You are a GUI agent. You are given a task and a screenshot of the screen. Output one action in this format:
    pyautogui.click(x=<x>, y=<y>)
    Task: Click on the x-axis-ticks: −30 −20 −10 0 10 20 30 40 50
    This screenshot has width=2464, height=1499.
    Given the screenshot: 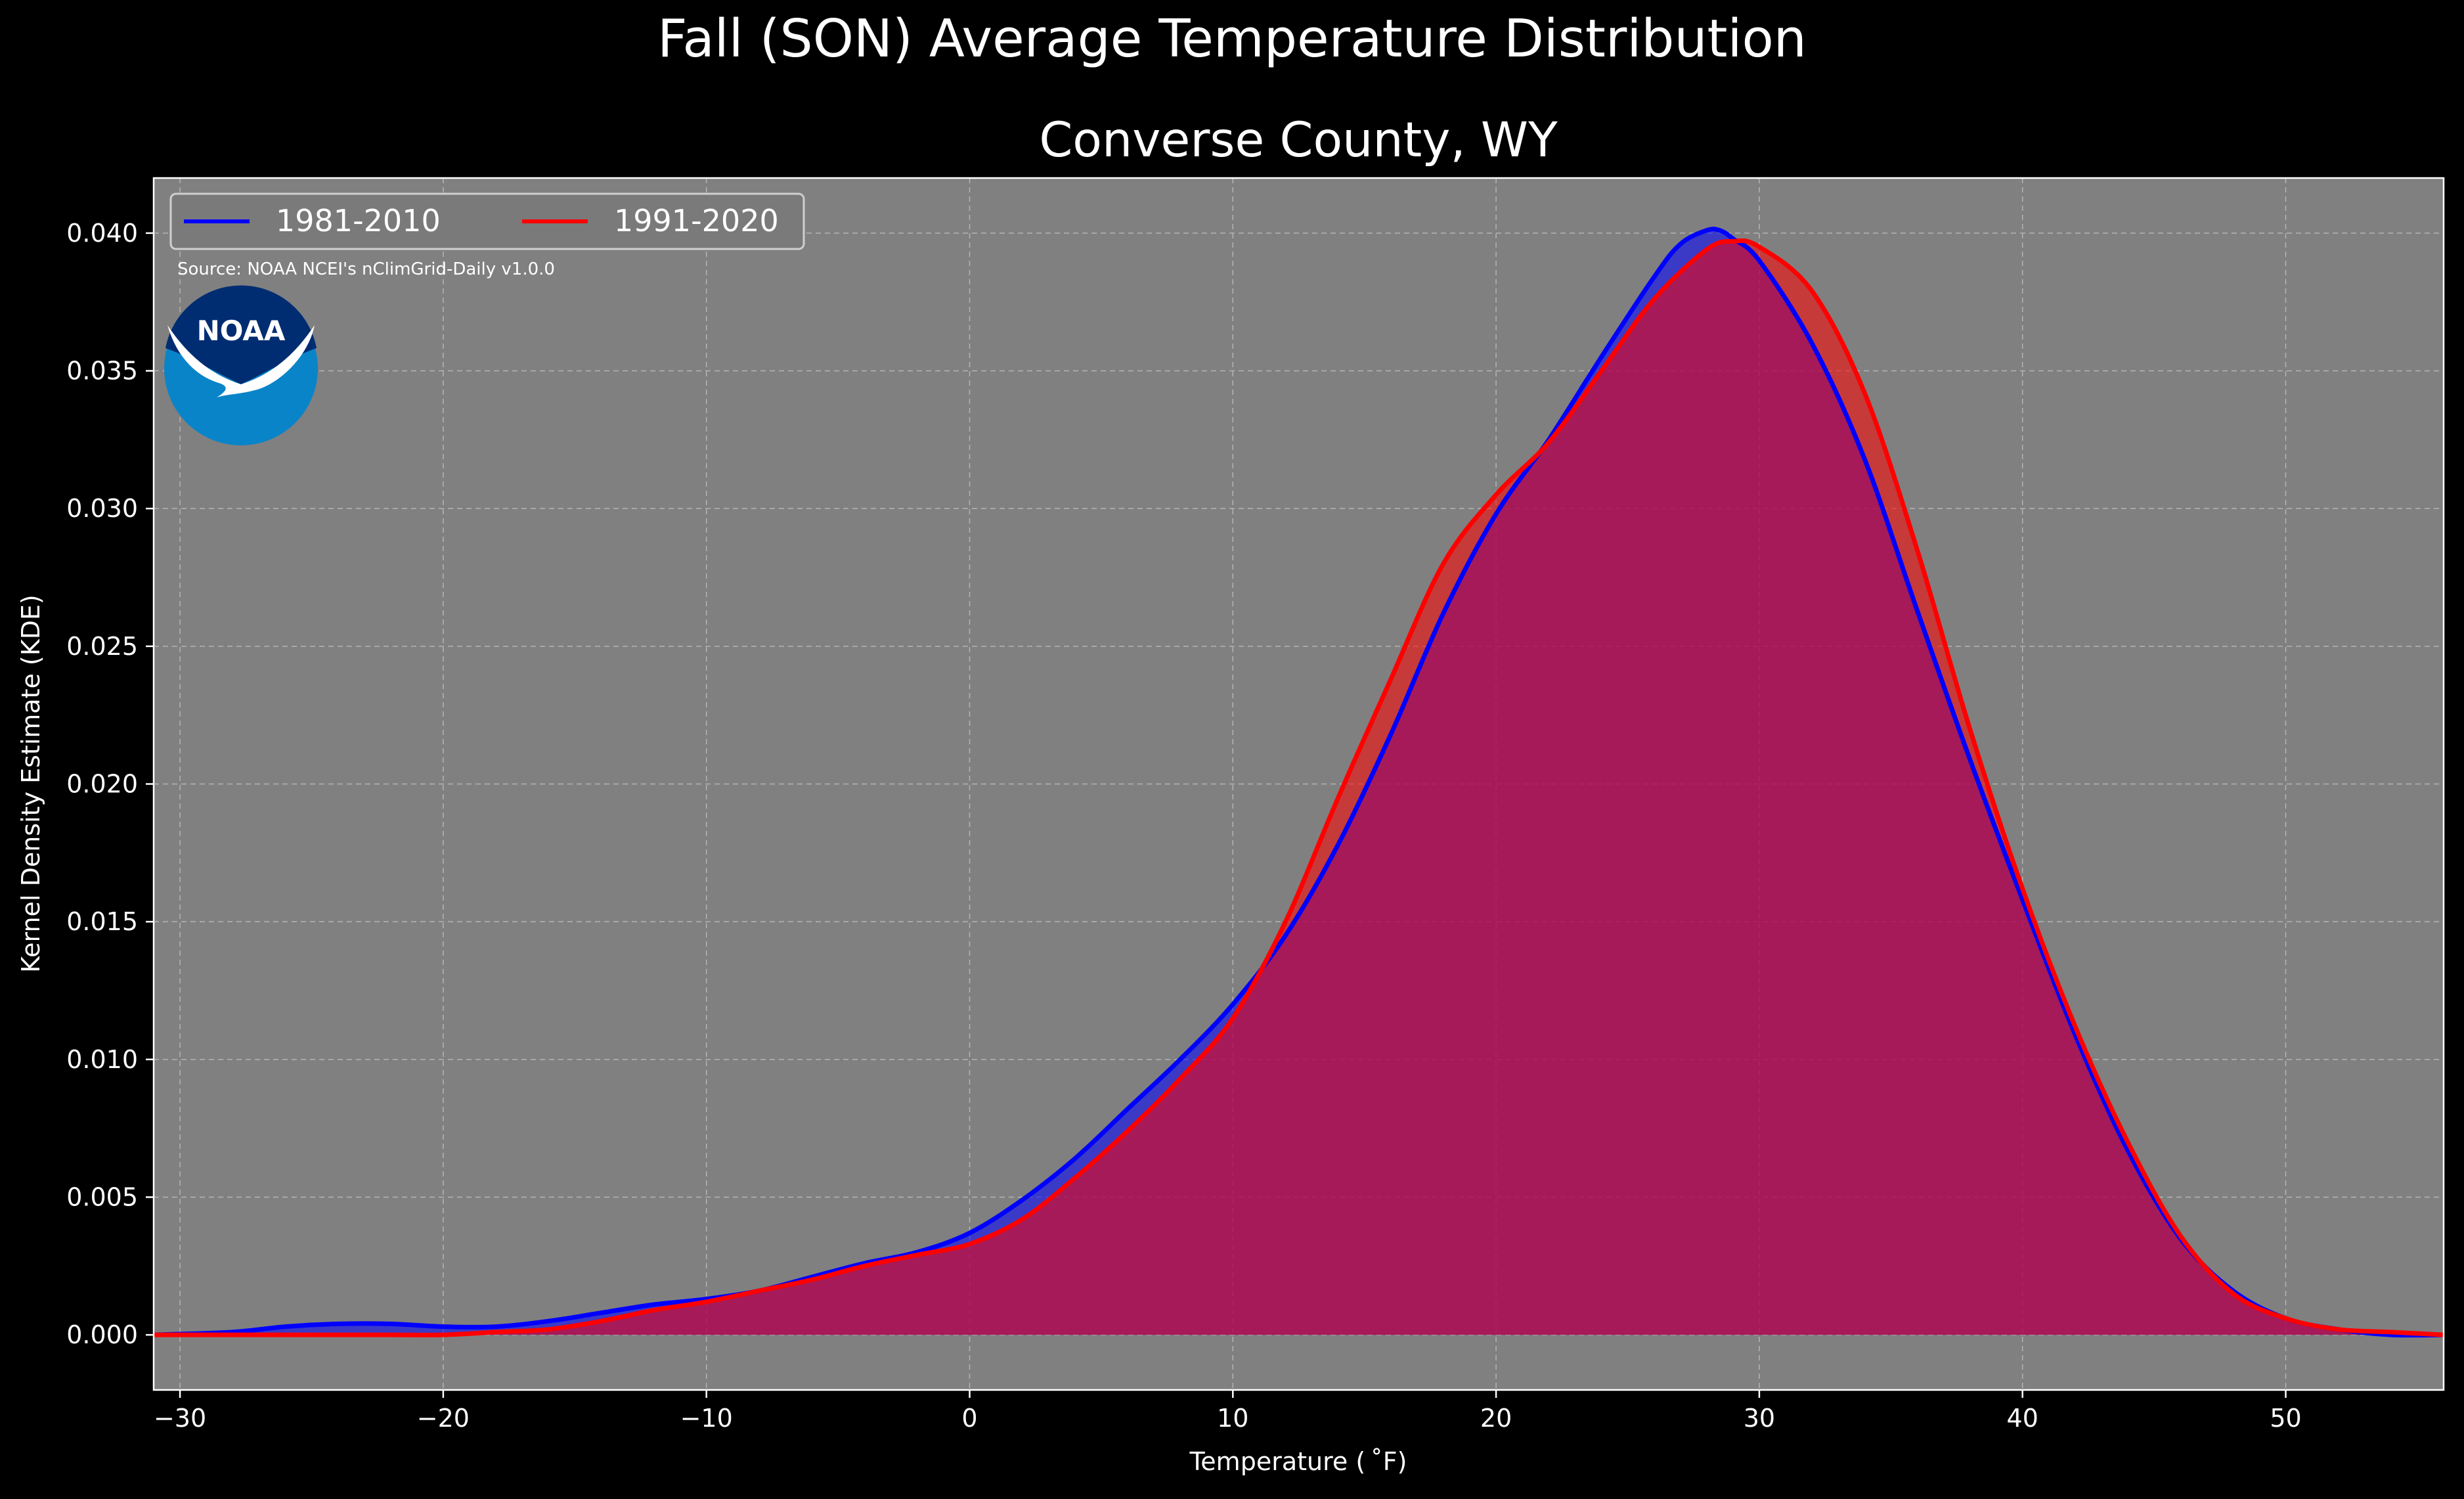 What is the action you would take?
    pyautogui.click(x=1228, y=1411)
    